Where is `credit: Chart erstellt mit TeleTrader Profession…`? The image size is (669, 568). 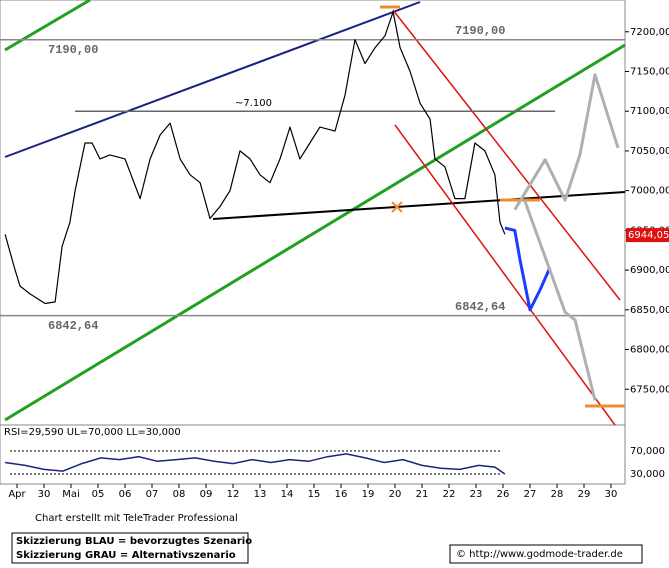 credit: Chart erstellt mit TeleTrader Profession… is located at coordinates (136, 518).